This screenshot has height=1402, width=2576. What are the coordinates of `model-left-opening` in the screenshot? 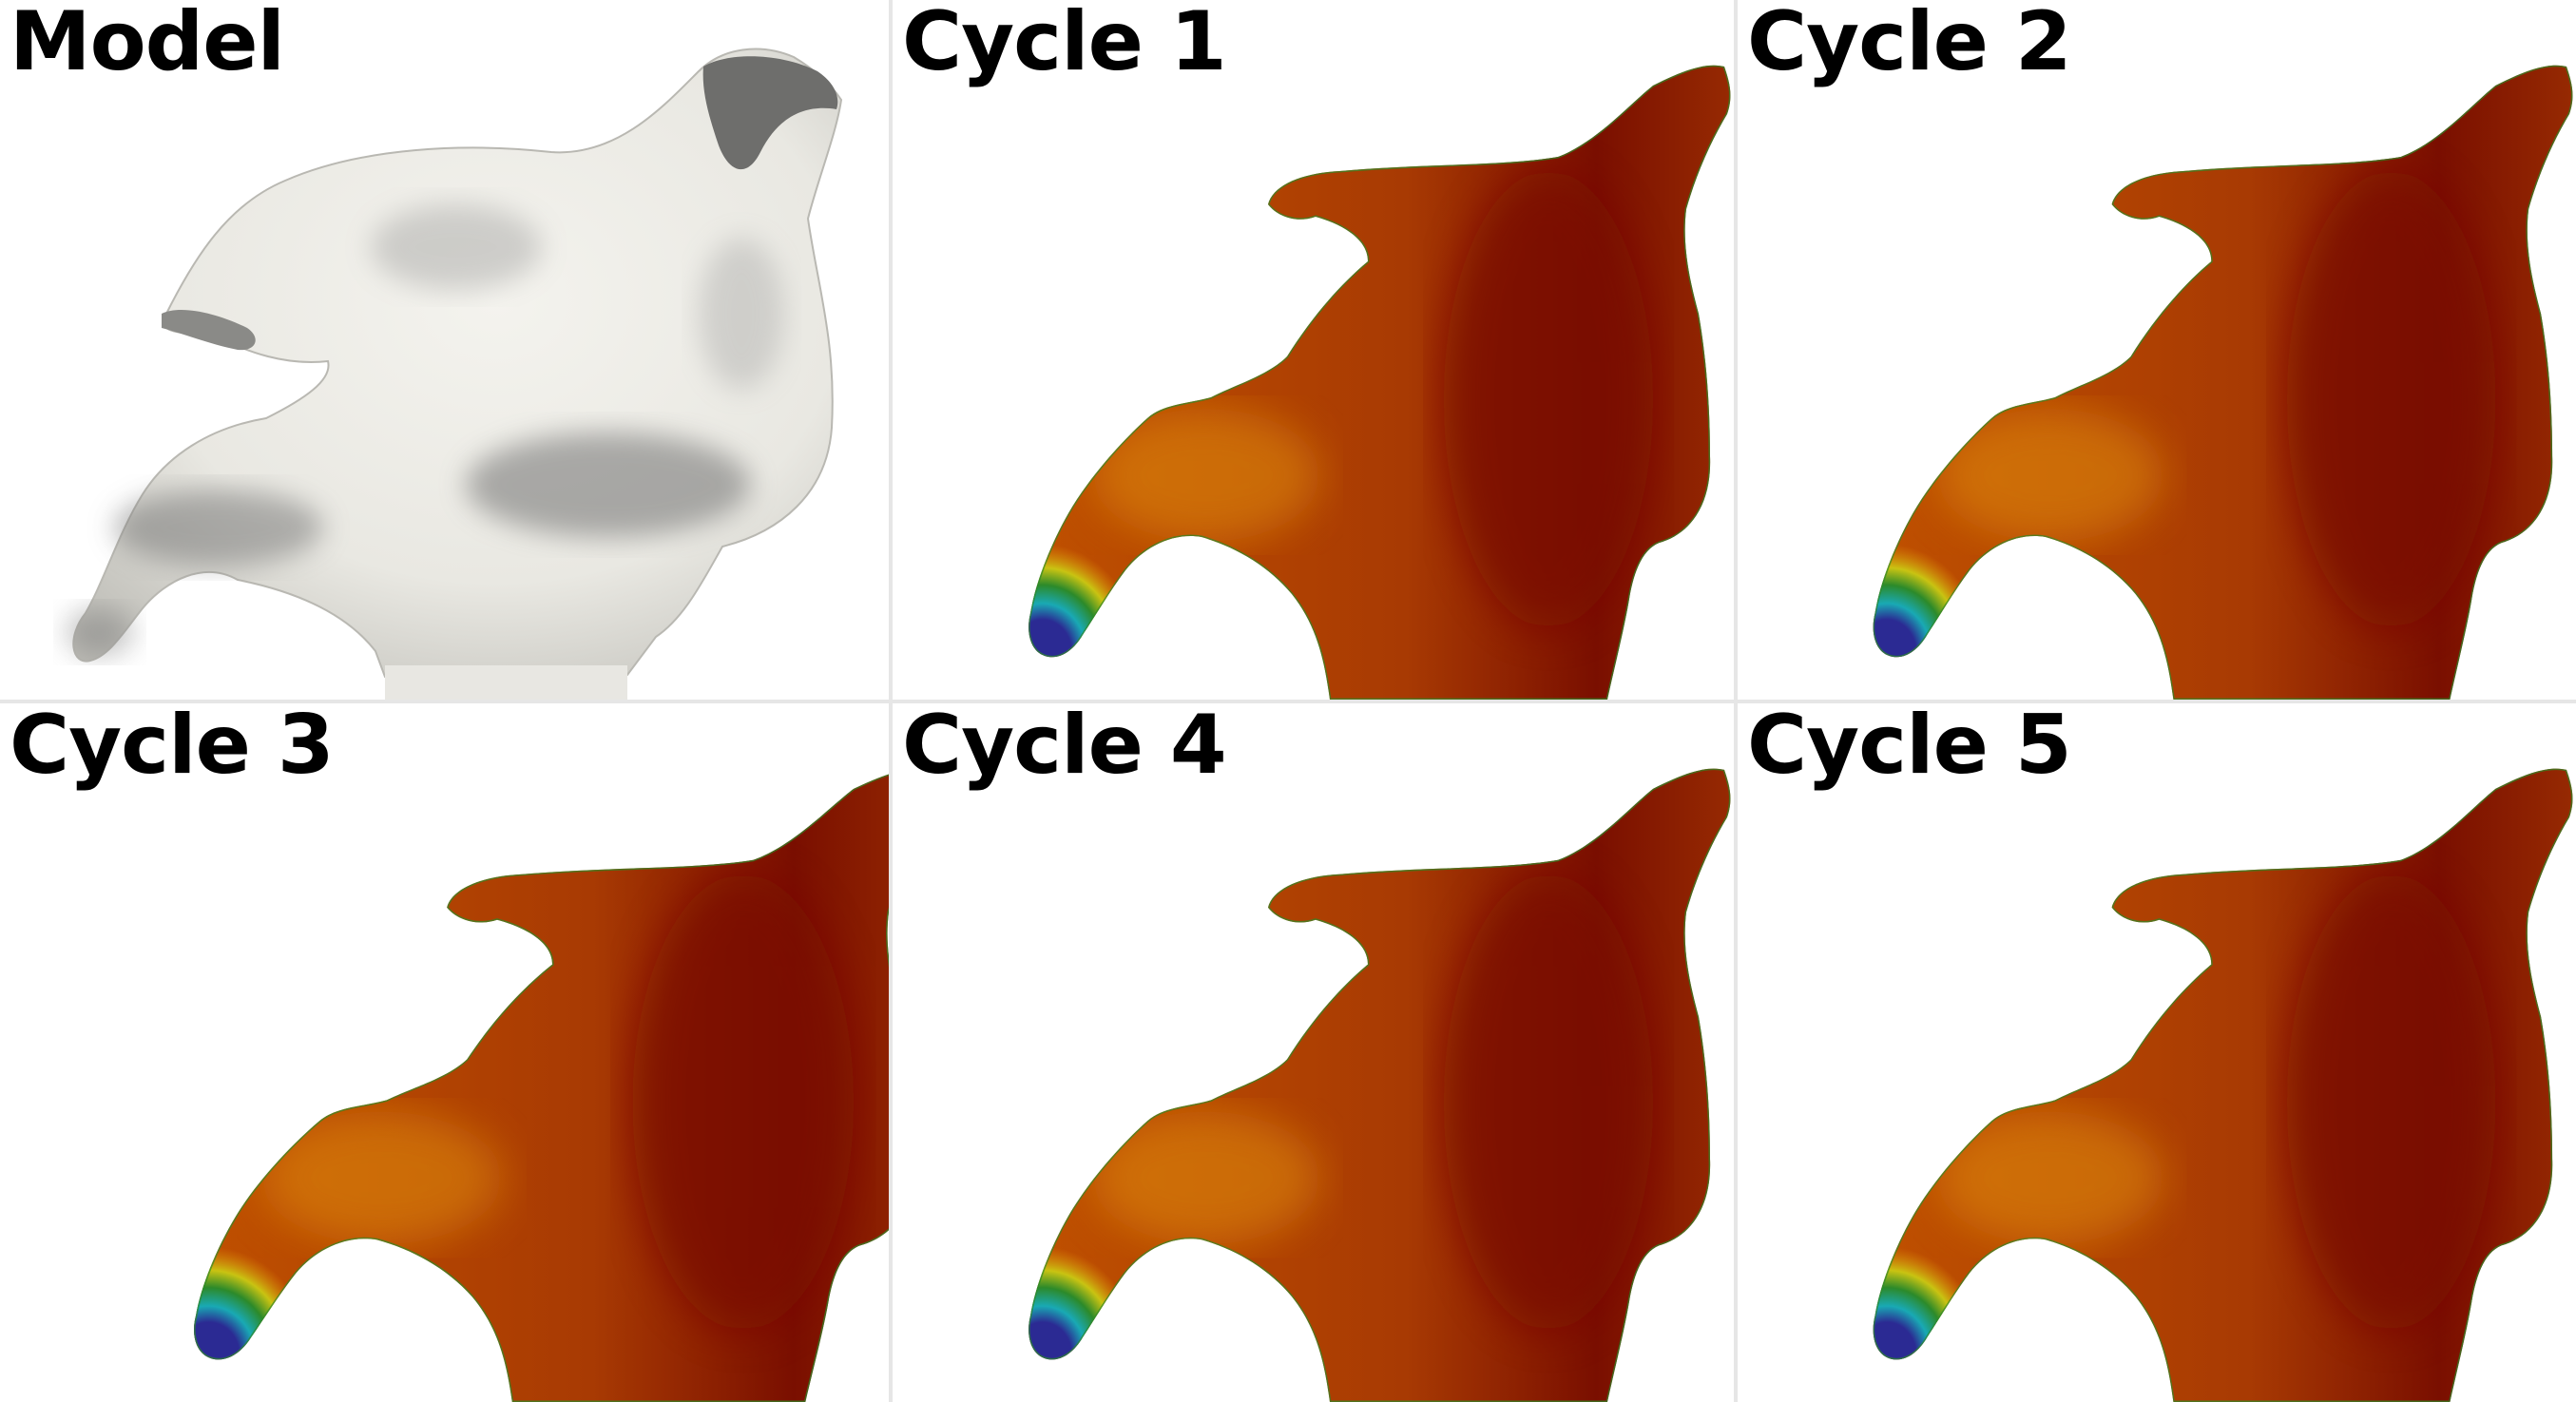 It's located at (209, 330).